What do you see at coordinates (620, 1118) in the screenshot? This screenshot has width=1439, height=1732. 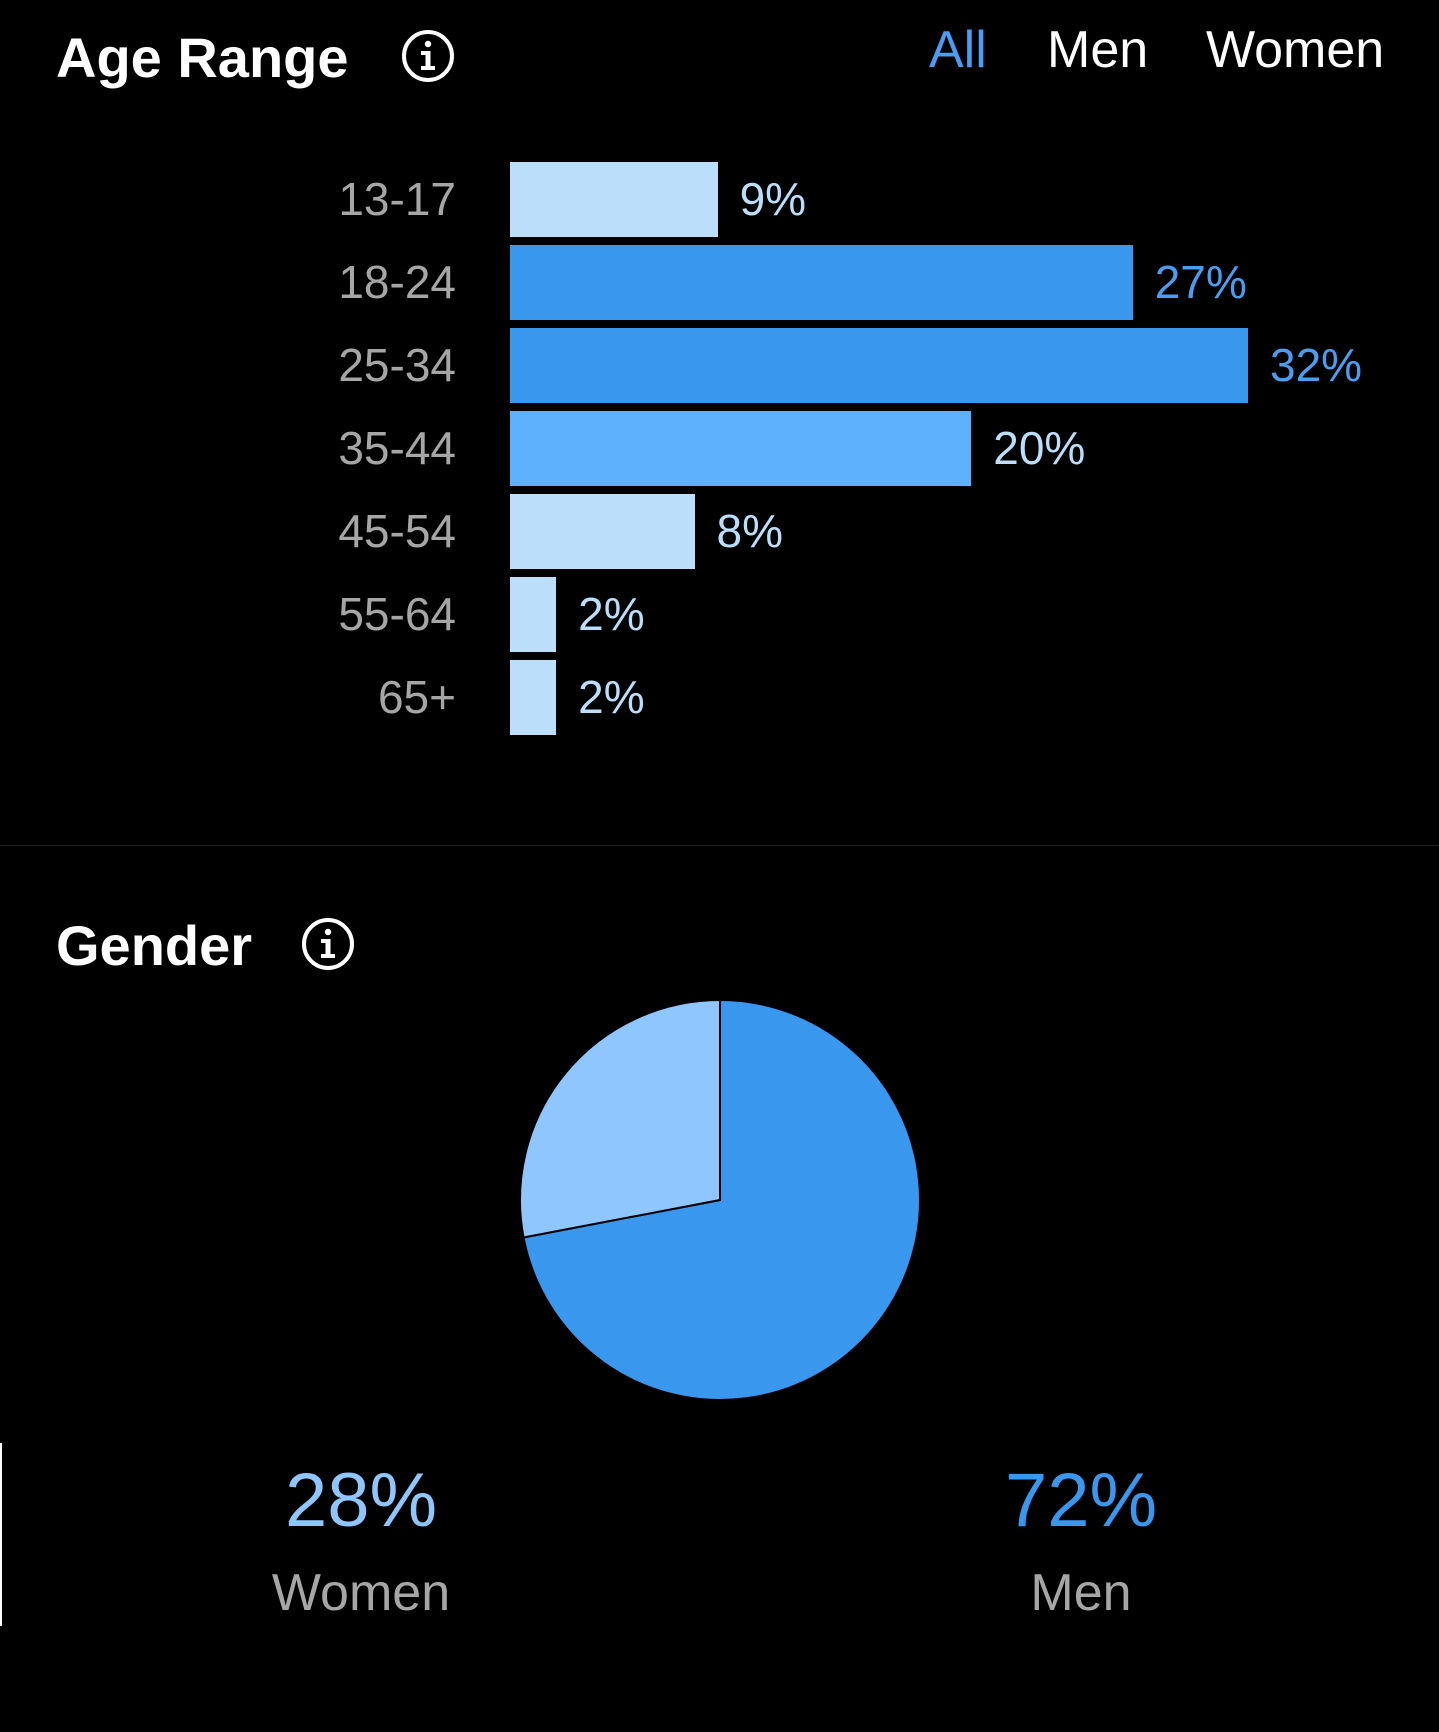 I see `pie-slice-women` at bounding box center [620, 1118].